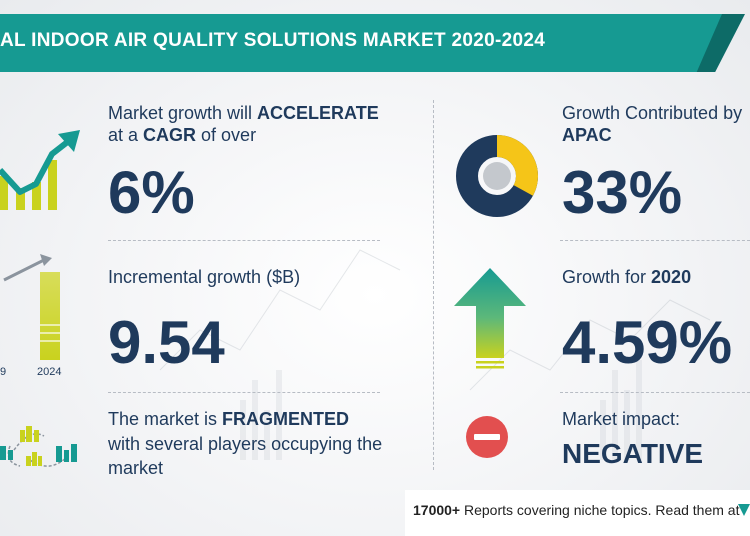  Describe the element at coordinates (318, 113) in the screenshot. I see `accelerate-emphasis: ACCELERATE` at that location.